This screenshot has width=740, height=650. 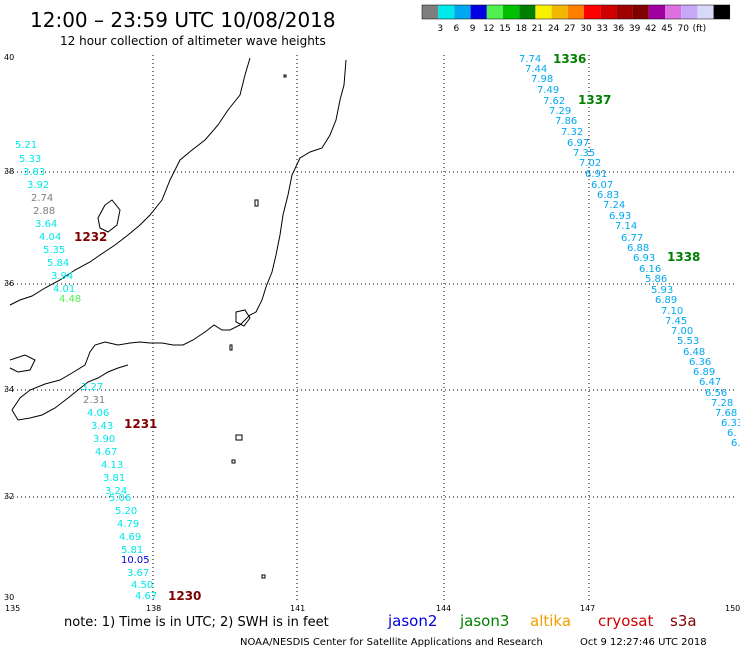 What do you see at coordinates (135, 560) in the screenshot?
I see `wave-height-label: 10.05` at bounding box center [135, 560].